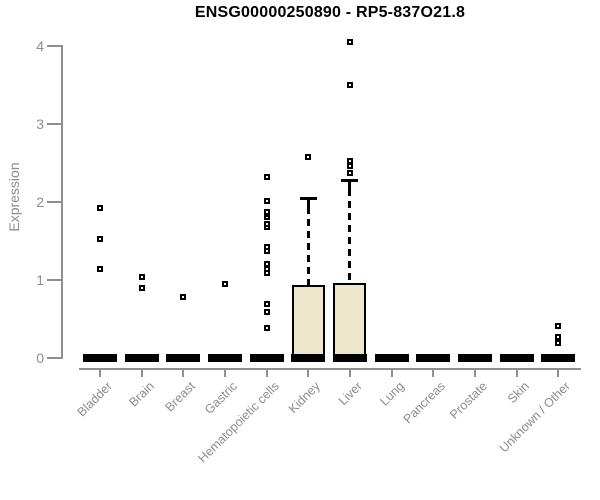 Image resolution: width=600 pixels, height=500 pixels. I want to click on y-axis-line, so click(62, 201).